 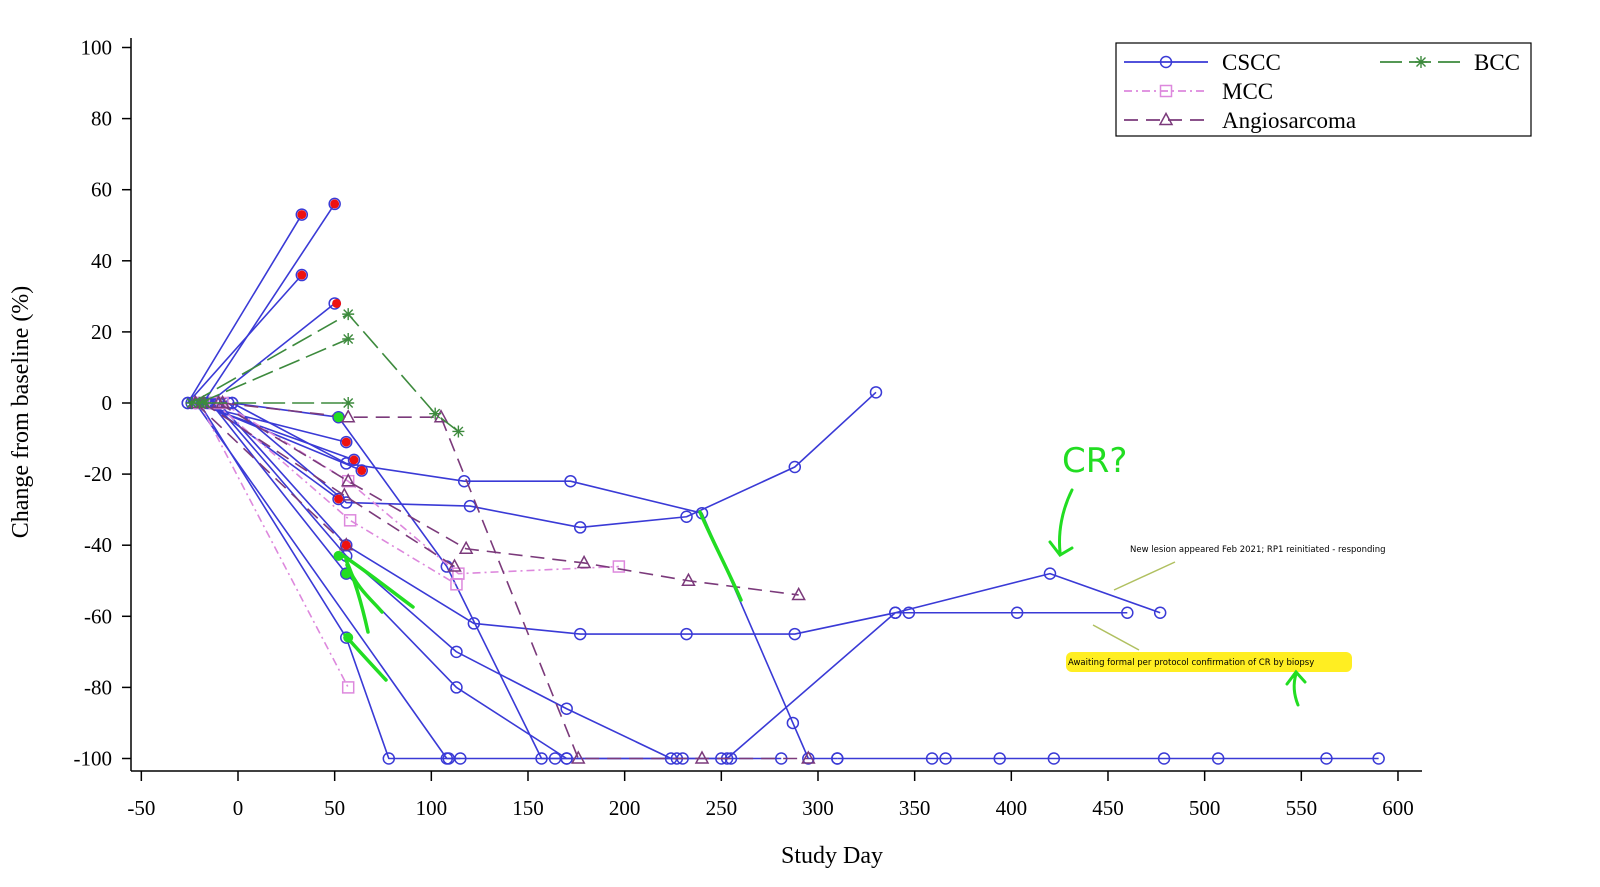 I want to click on legend: CSCC MCC Angiosarcoma BCC, so click(x=1323, y=89).